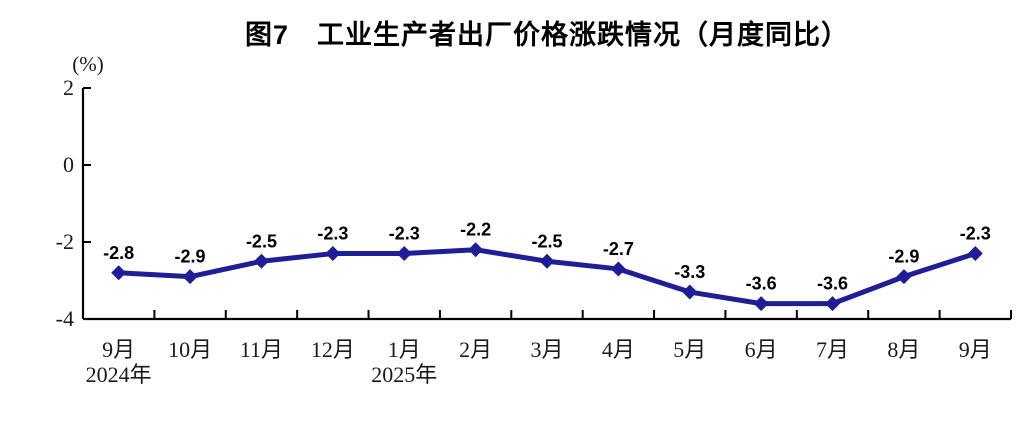 The width and height of the screenshot is (1024, 447). Describe the element at coordinates (68, 87) in the screenshot. I see `y-tick-label: 2` at that location.